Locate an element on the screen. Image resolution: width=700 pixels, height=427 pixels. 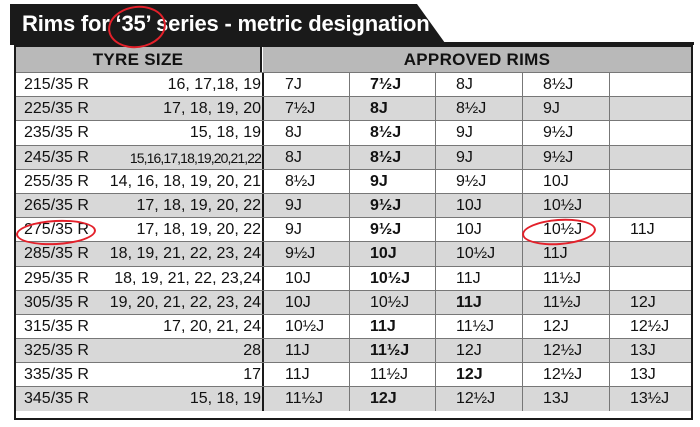
rim-diameters-cell: 15,16,17,18,19,20,21,22 is located at coordinates (195, 157).